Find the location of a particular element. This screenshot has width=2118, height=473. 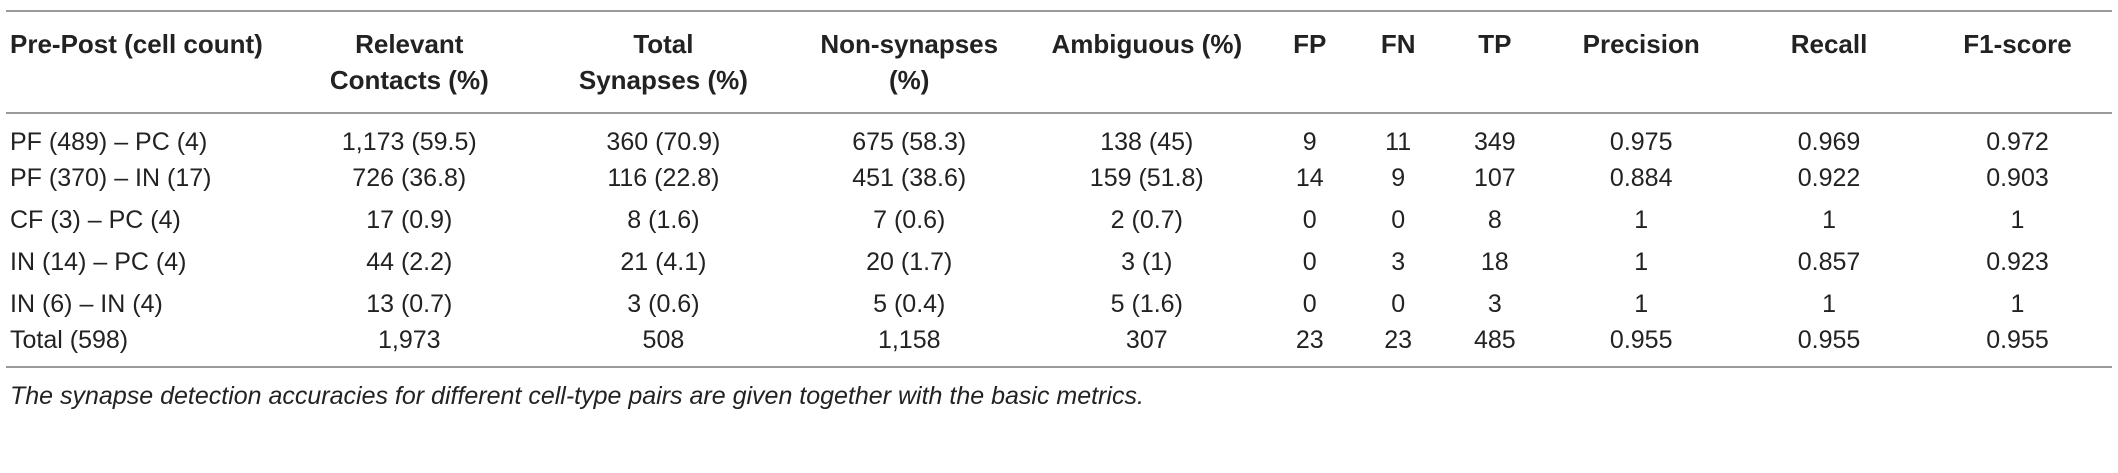

cell-f1-score: 0.903 is located at coordinates (2017, 177).